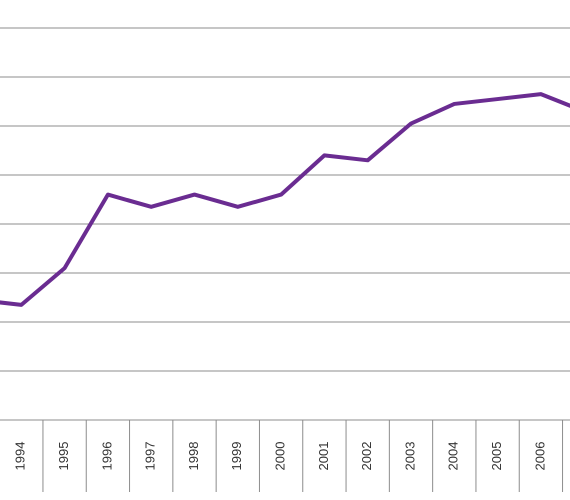 The height and width of the screenshot is (500, 570). Describe the element at coordinates (496, 456) in the screenshot. I see `x-tick-label: 2005` at that location.